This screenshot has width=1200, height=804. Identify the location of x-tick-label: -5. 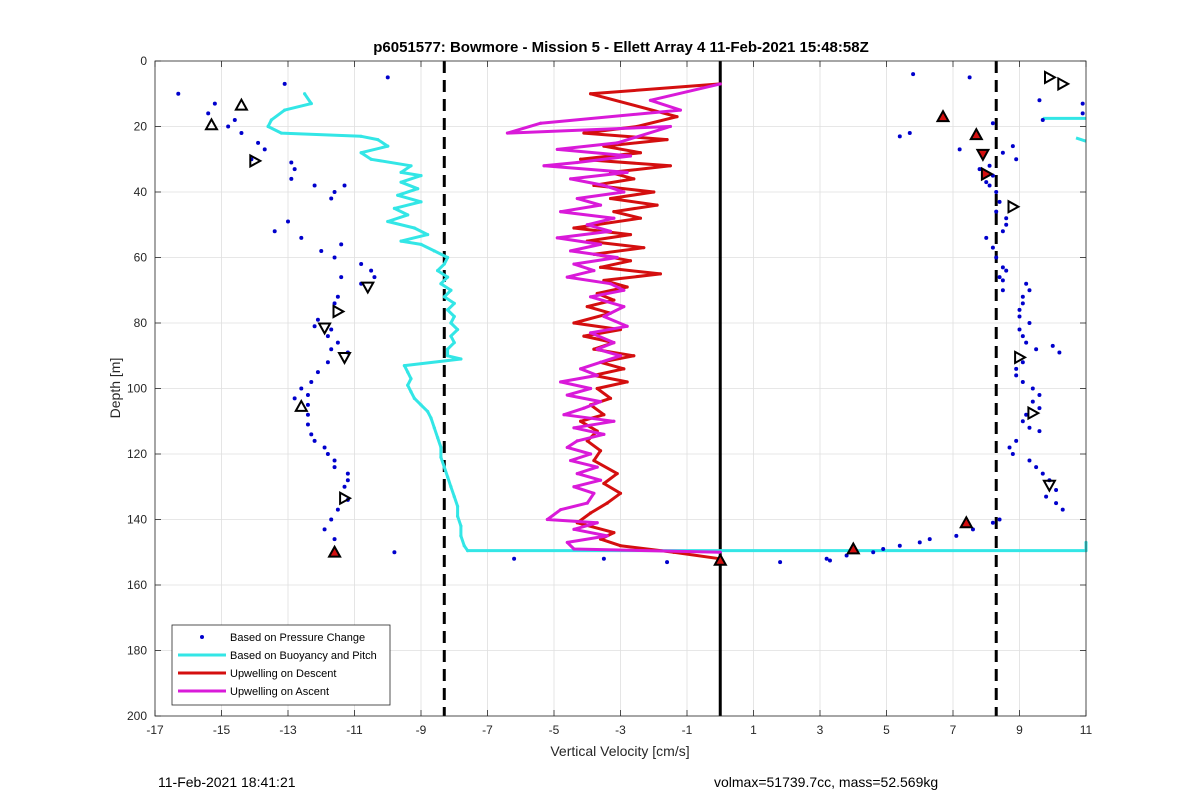
(554, 730).